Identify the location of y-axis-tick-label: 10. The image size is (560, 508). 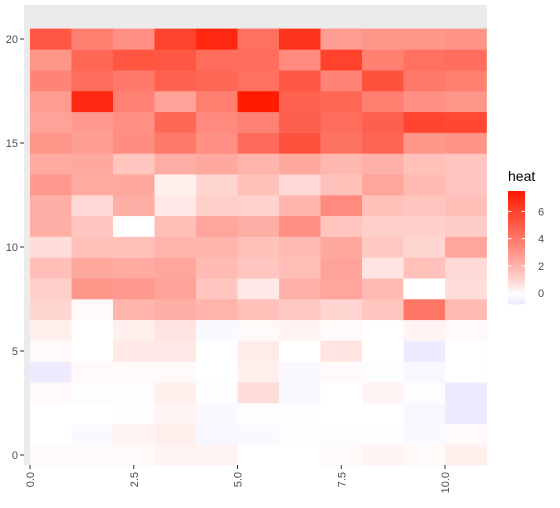
(12, 248).